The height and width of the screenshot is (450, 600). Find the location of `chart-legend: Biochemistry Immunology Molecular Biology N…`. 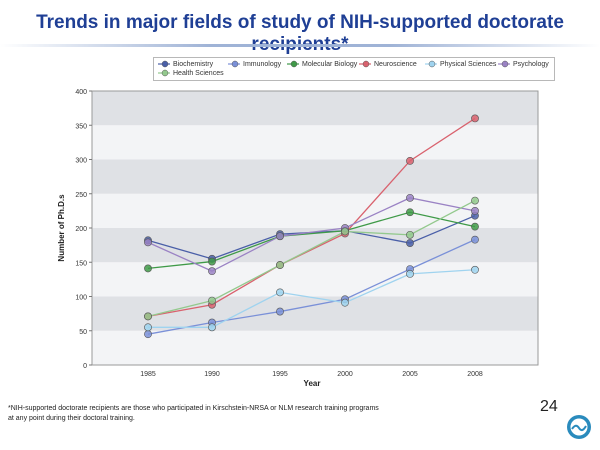

chart-legend: Biochemistry Immunology Molecular Biology N… is located at coordinates (354, 69).